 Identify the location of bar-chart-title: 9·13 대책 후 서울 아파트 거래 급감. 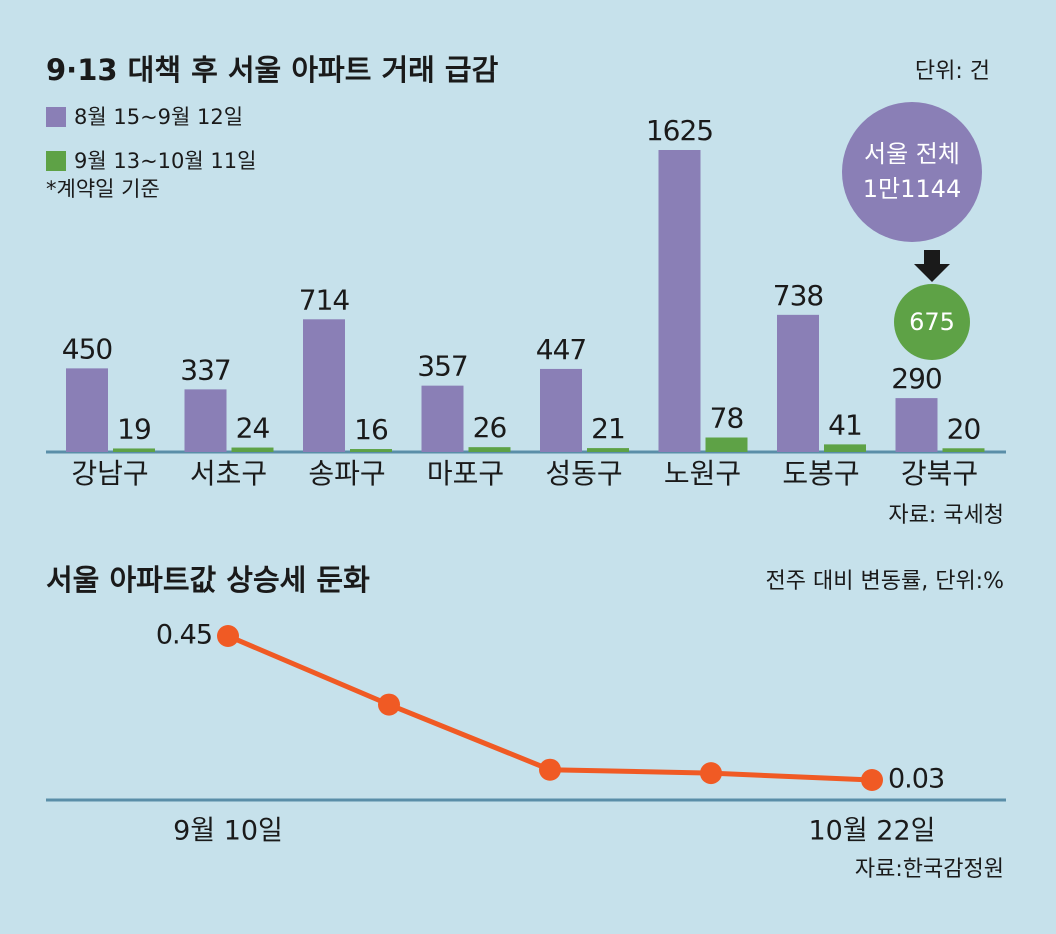
(272, 70).